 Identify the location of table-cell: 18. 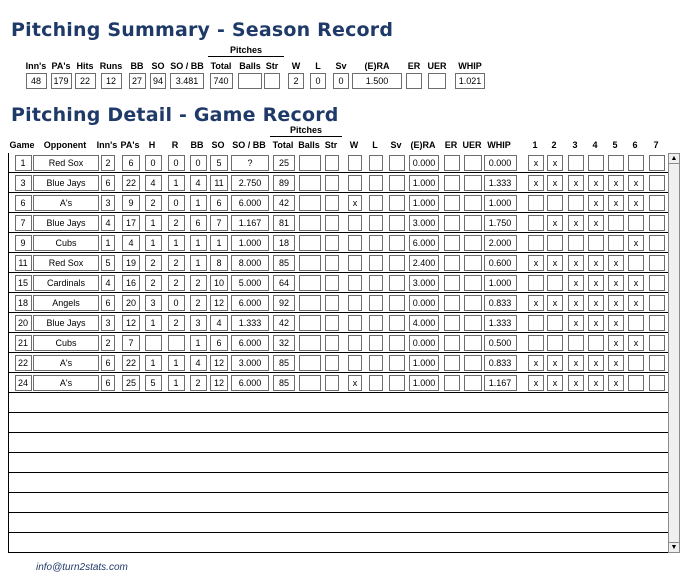
(284, 243).